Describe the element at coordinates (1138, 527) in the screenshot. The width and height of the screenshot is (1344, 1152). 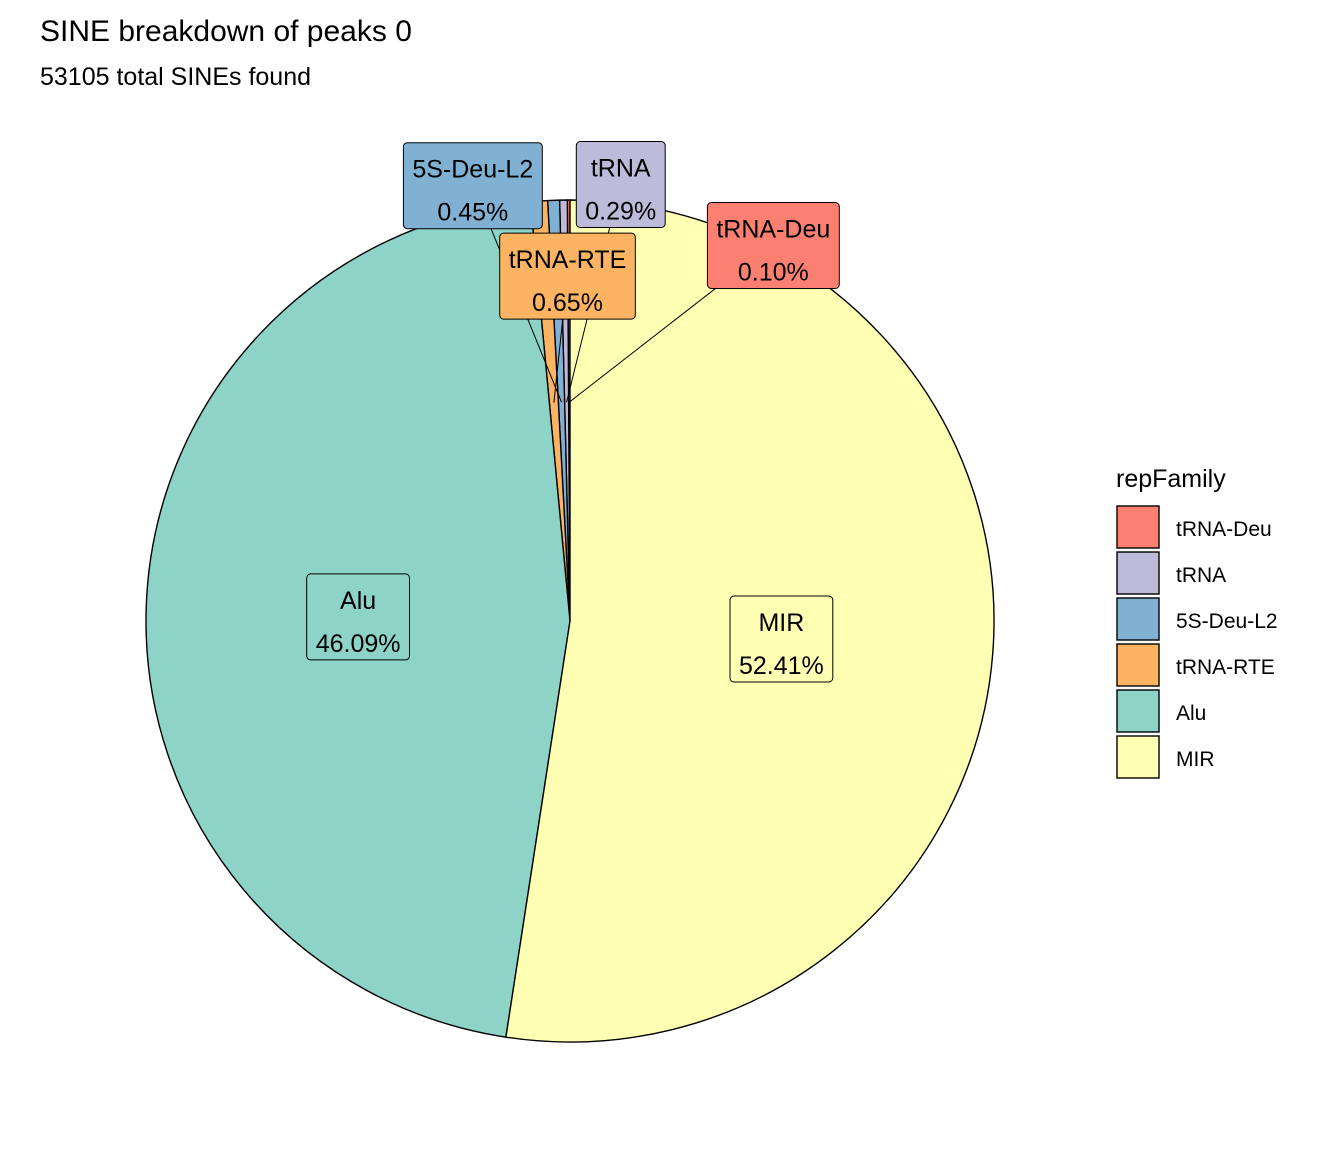
I see `legend-key-trna-deu` at that location.